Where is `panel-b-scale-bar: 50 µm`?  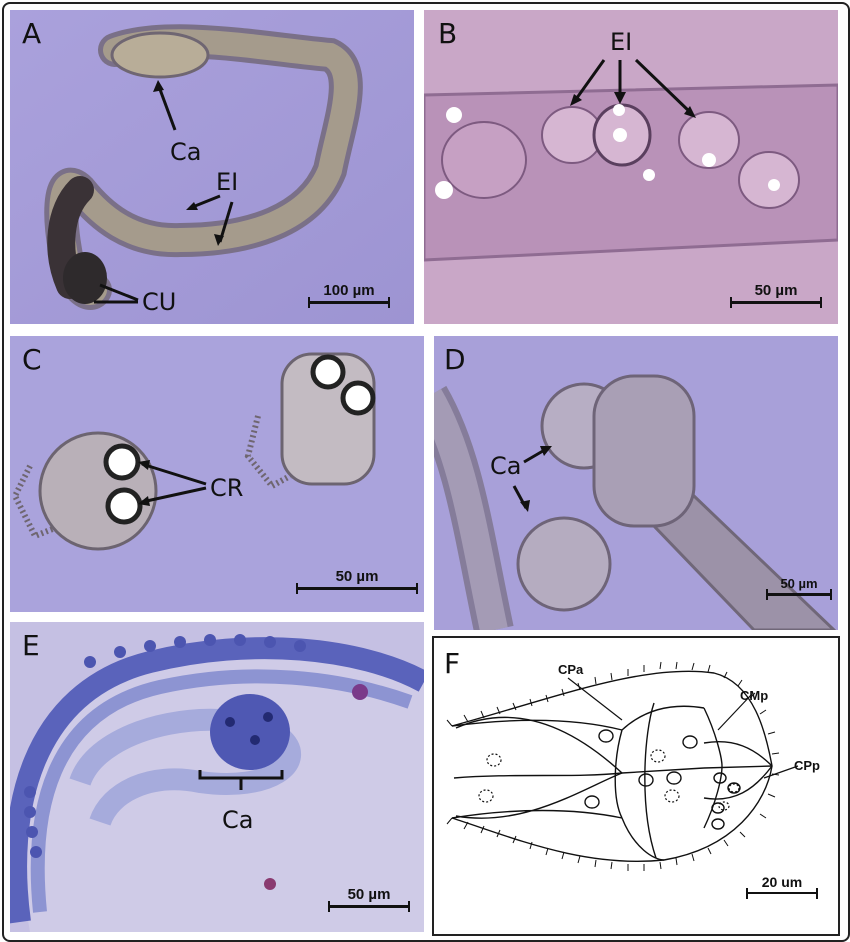
panel-b-scale-bar: 50 µm is located at coordinates (776, 295).